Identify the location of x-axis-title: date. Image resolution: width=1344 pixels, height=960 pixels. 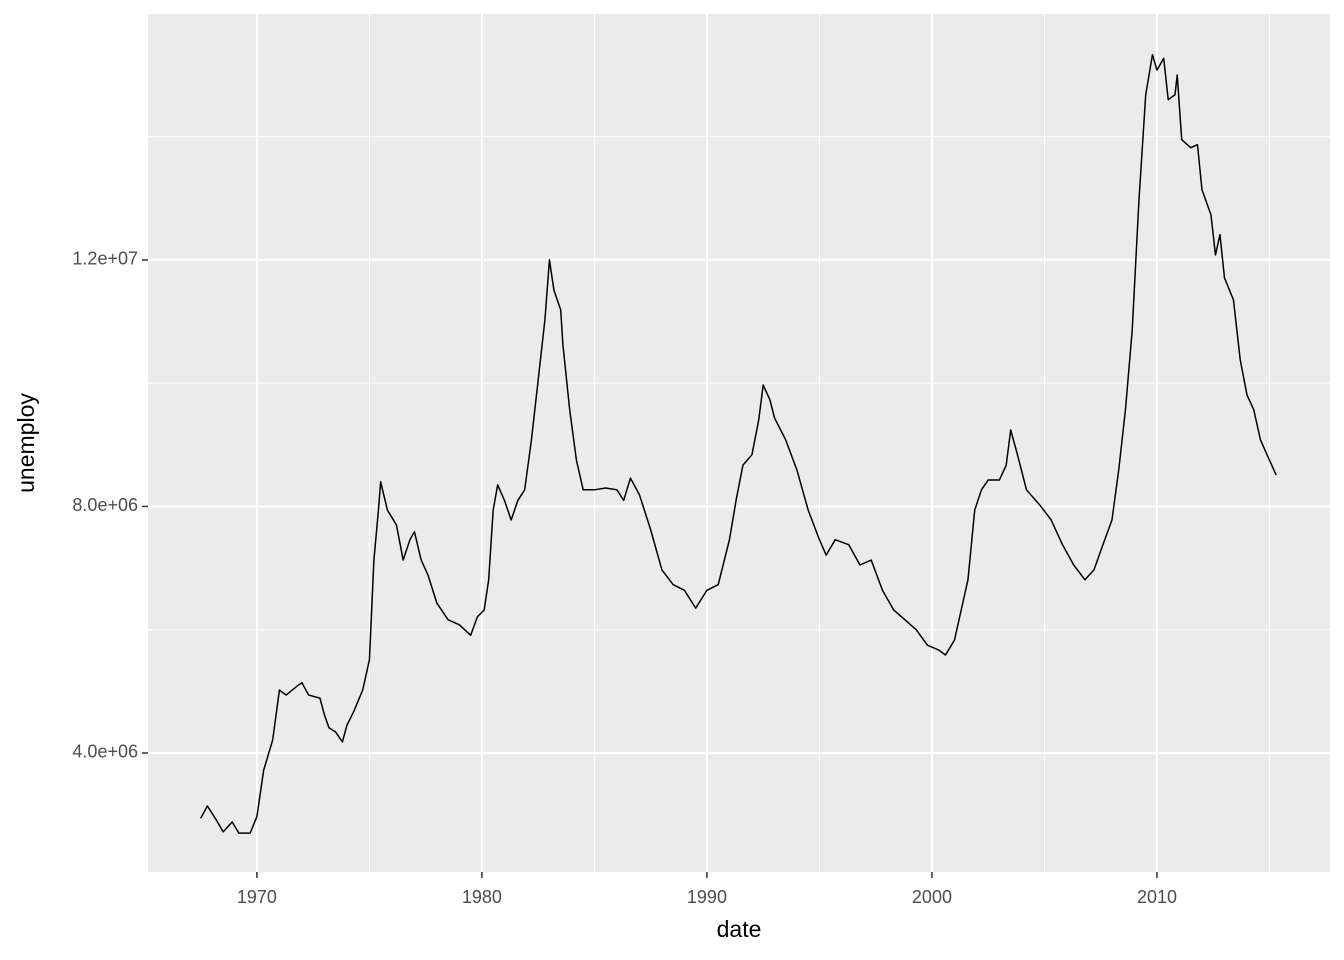
(739, 929).